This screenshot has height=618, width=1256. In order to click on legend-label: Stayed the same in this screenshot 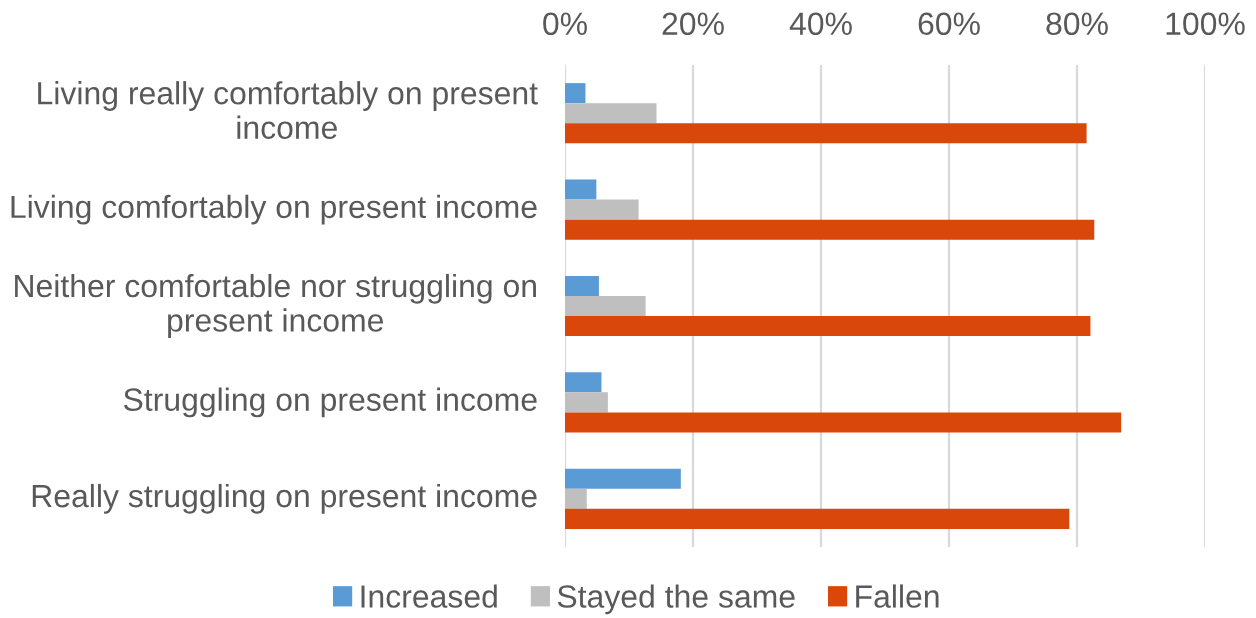, I will do `click(676, 599)`.